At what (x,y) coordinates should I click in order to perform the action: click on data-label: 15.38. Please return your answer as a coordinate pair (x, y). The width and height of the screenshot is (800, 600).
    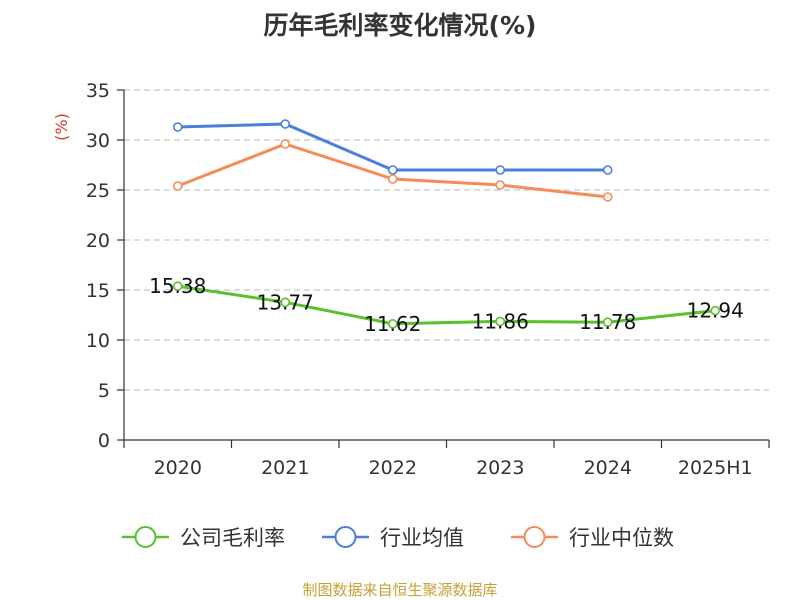
    Looking at the image, I should click on (177, 286).